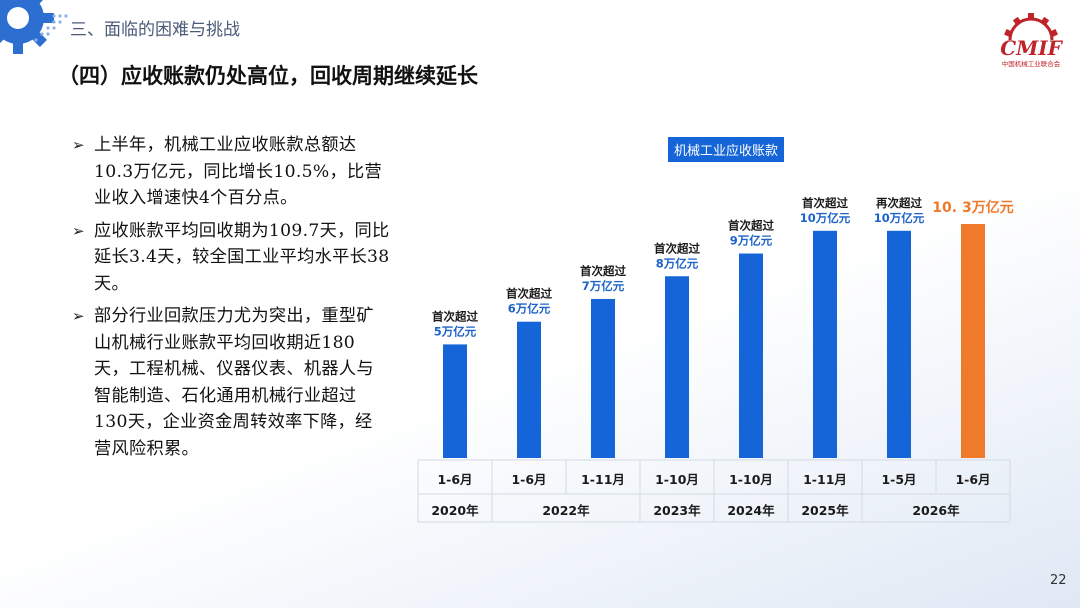 The image size is (1080, 608). I want to click on section-title: 三、面临的困难与挑战, so click(155, 30).